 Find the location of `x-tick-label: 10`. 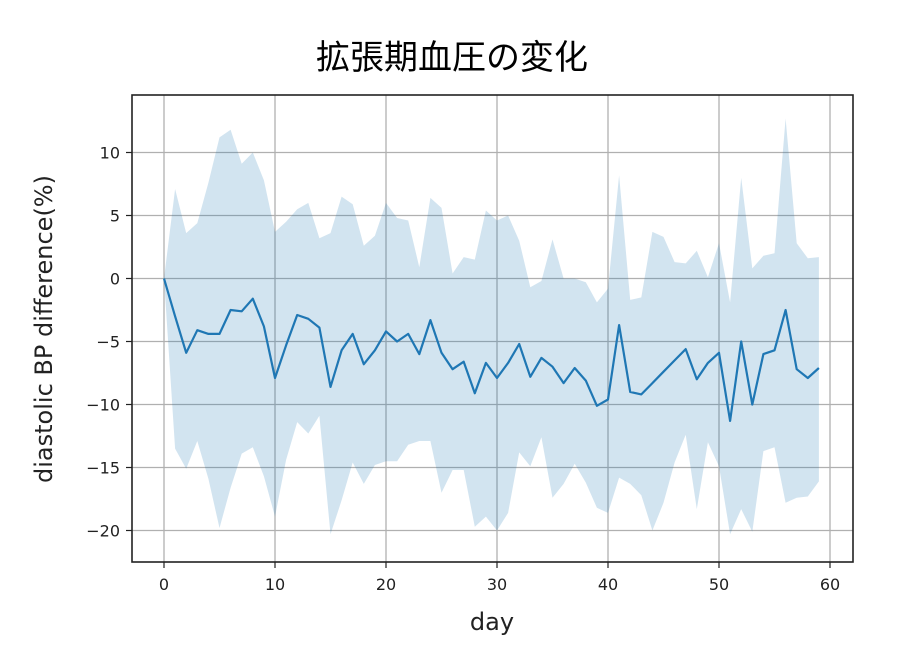

x-tick-label: 10 is located at coordinates (275, 584).